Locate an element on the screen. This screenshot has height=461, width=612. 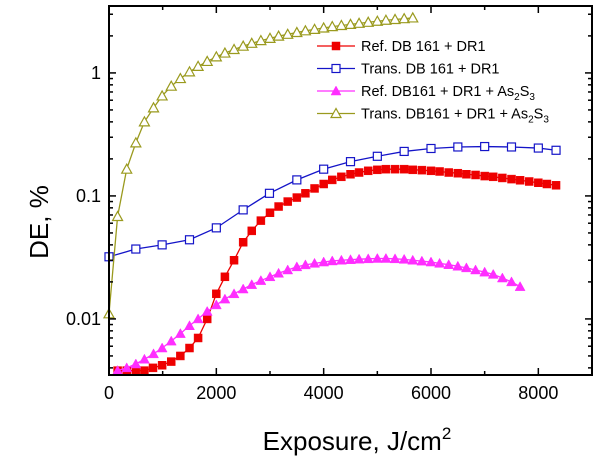
x-axis-title: Exposure, J/cm2 is located at coordinates (357, 440).